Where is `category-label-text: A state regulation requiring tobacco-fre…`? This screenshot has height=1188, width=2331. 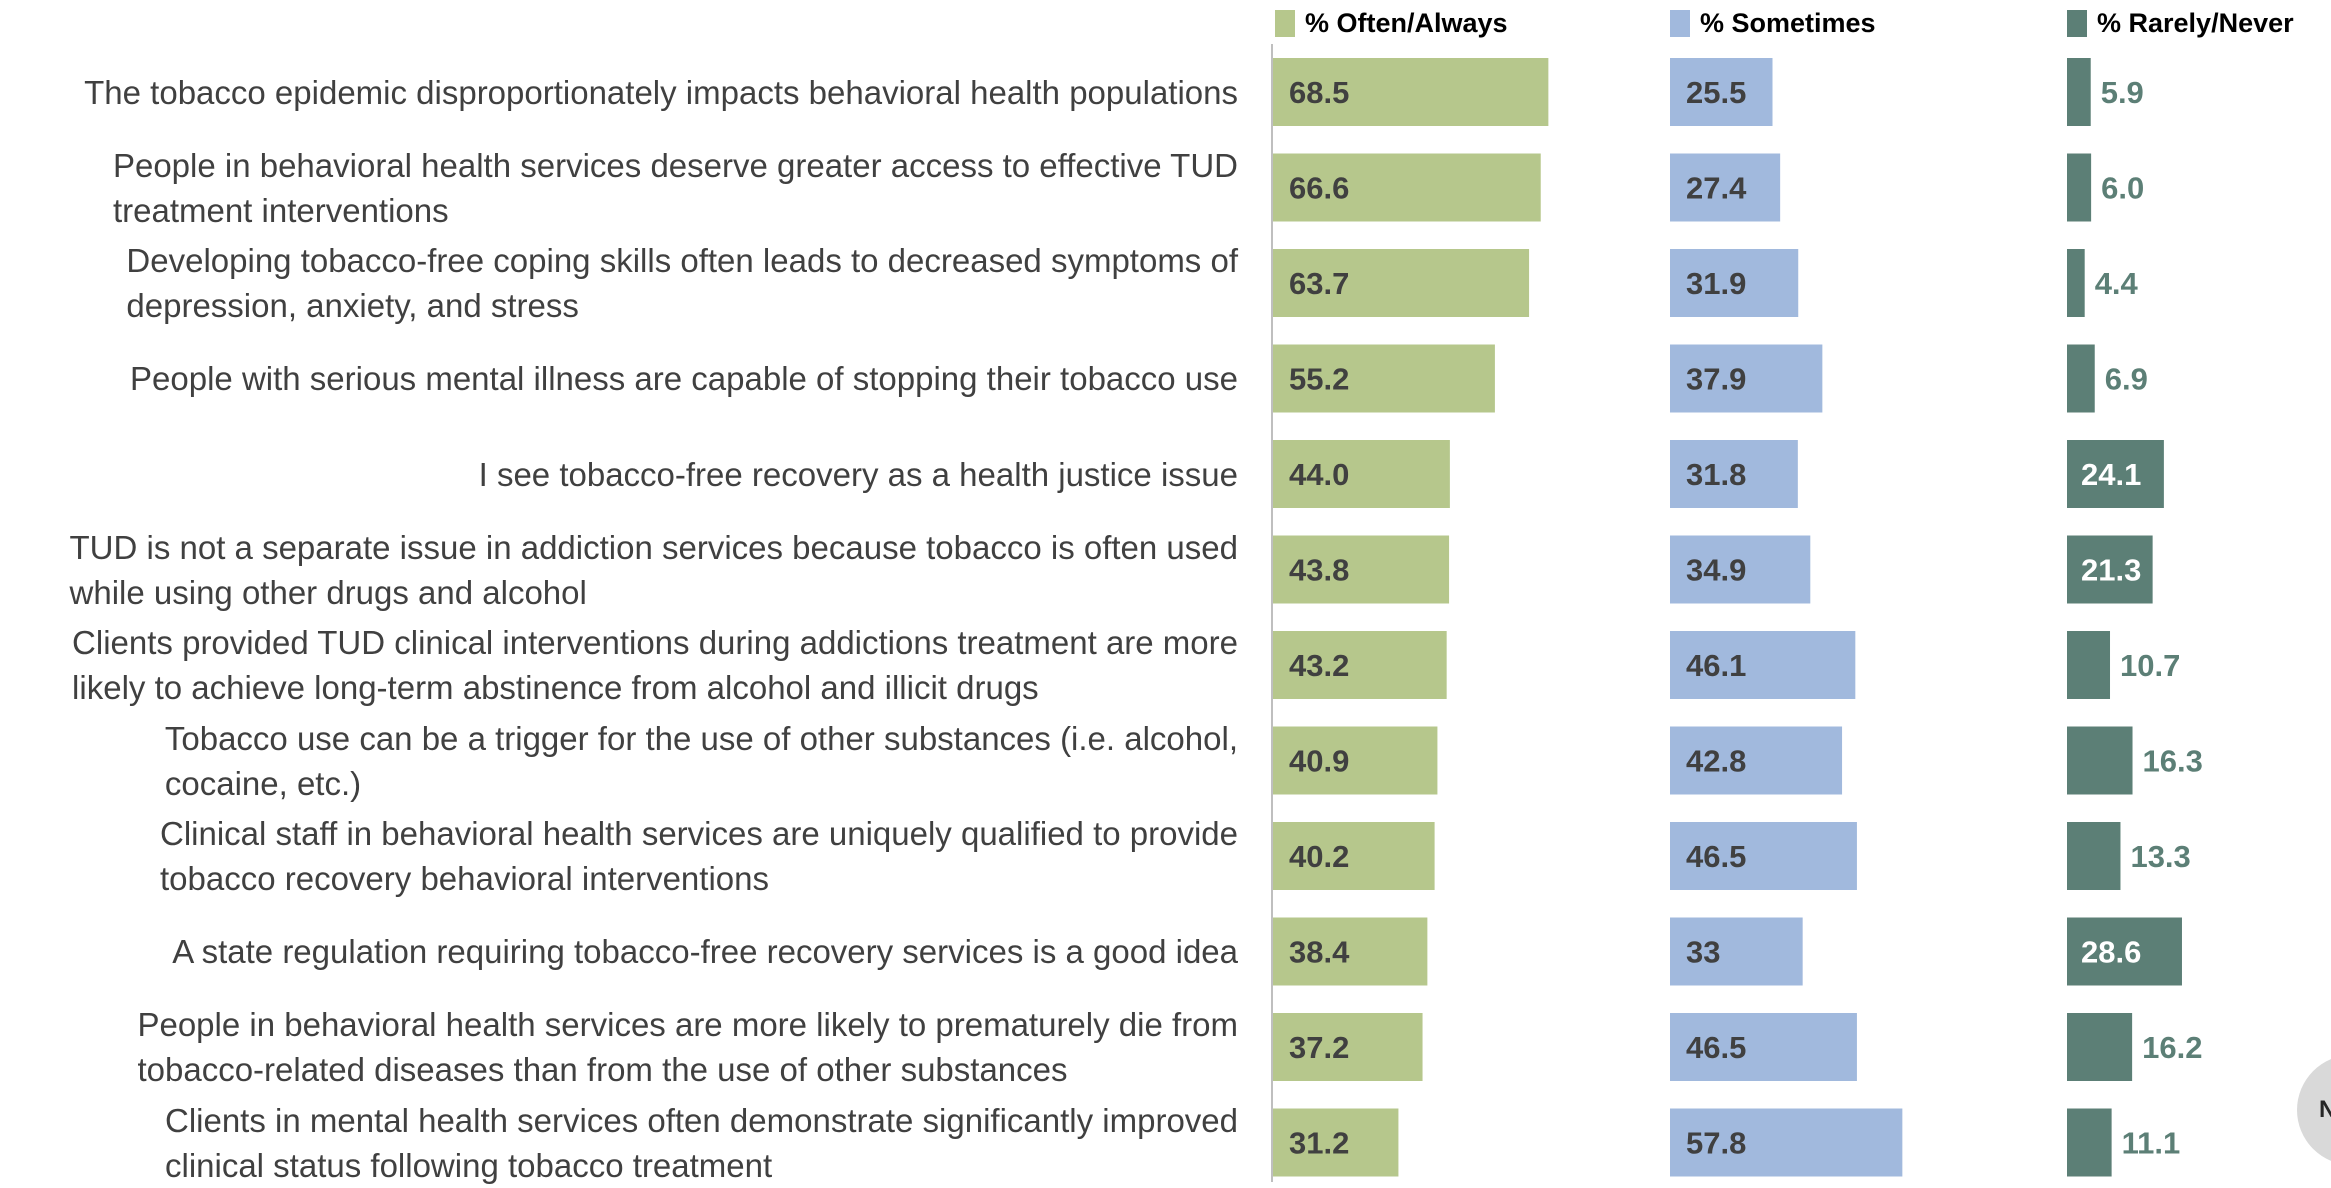
category-label-text: A state regulation requiring tobacco-fre… is located at coordinates (705, 951).